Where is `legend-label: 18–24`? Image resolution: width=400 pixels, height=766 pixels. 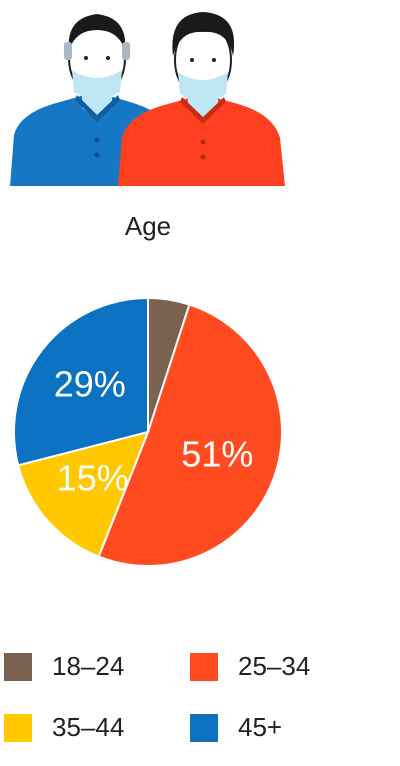 legend-label: 18–24 is located at coordinates (88, 666).